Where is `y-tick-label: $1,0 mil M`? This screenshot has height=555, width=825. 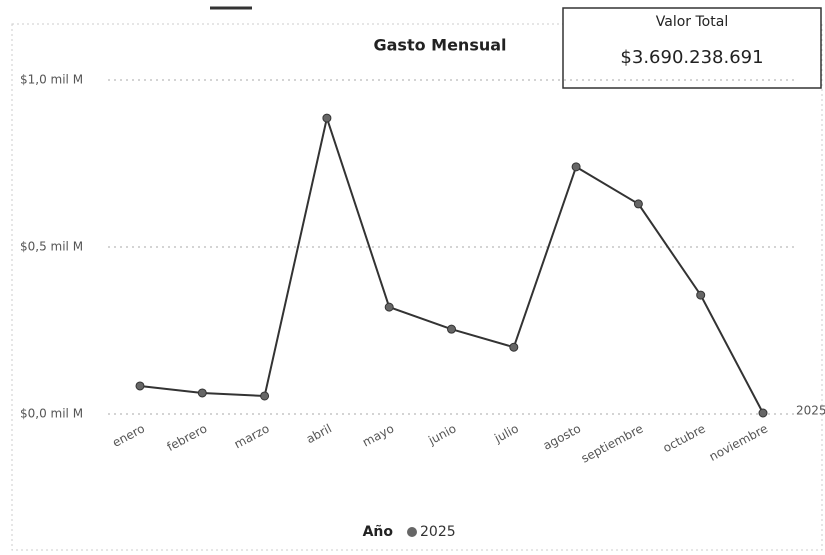 y-tick-label: $1,0 mil M is located at coordinates (51, 80).